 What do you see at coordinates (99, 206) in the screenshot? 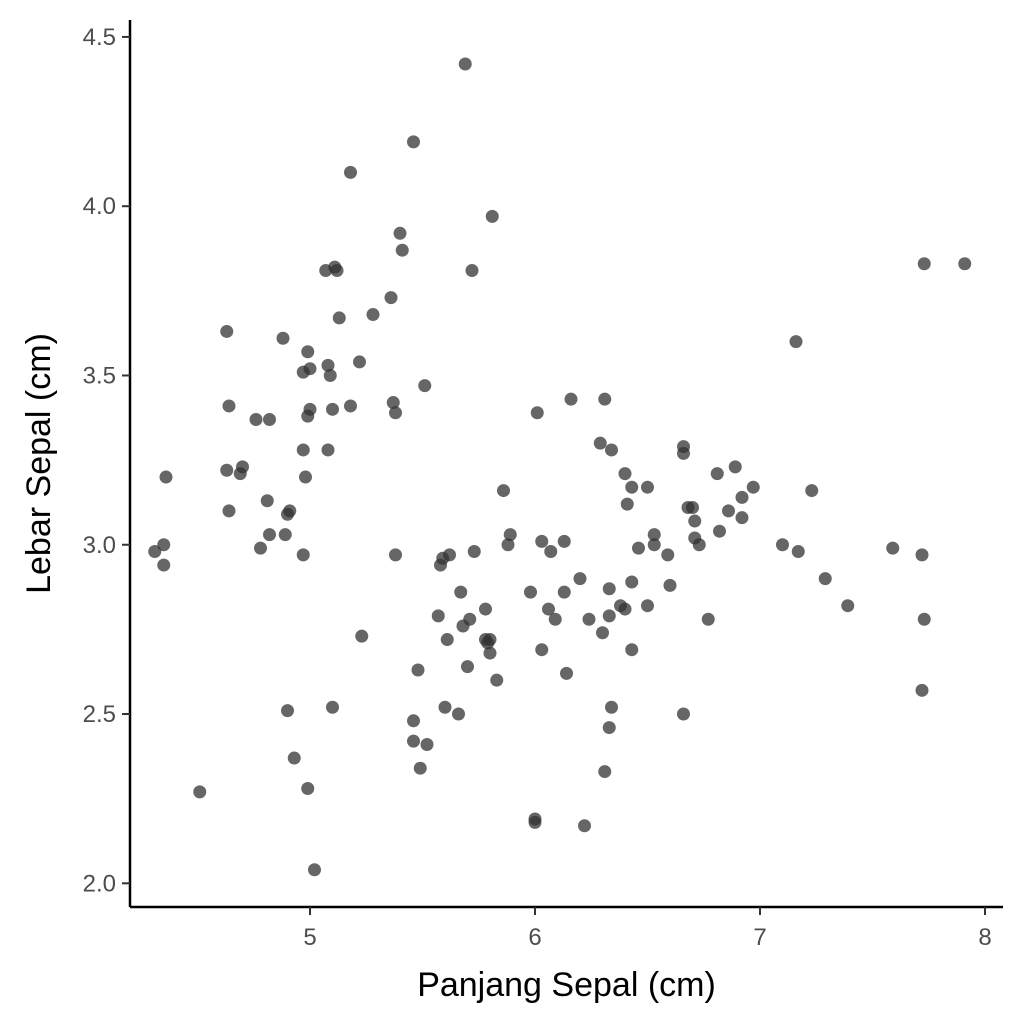
I see `y-tick-label: 4.0` at bounding box center [99, 206].